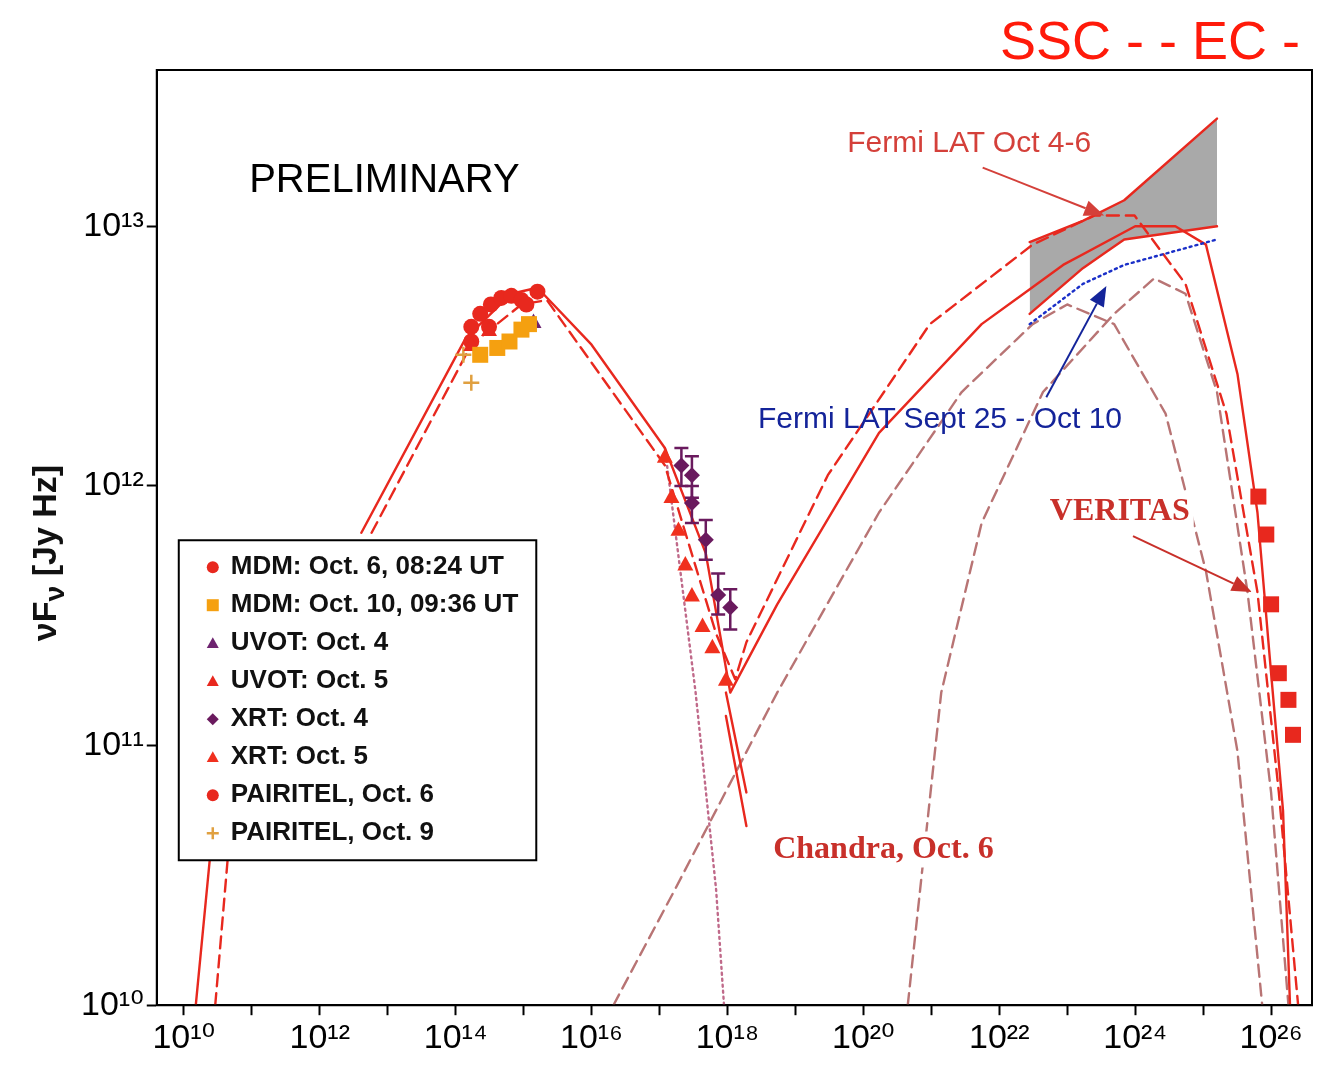 The width and height of the screenshot is (1328, 1074). Describe the element at coordinates (969, 141) in the screenshot. I see `annotation: Fermi LAT Oct 4-6` at that location.